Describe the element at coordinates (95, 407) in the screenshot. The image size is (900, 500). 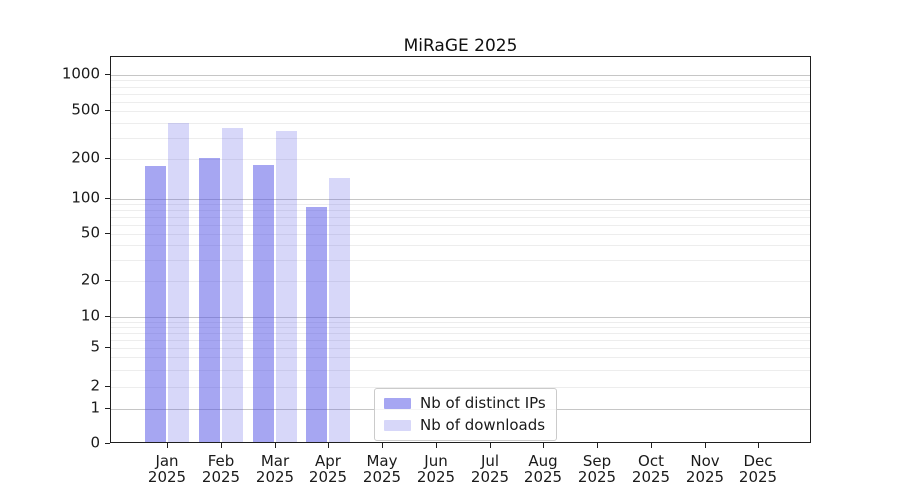
I see `y-tick-label: 1` at that location.